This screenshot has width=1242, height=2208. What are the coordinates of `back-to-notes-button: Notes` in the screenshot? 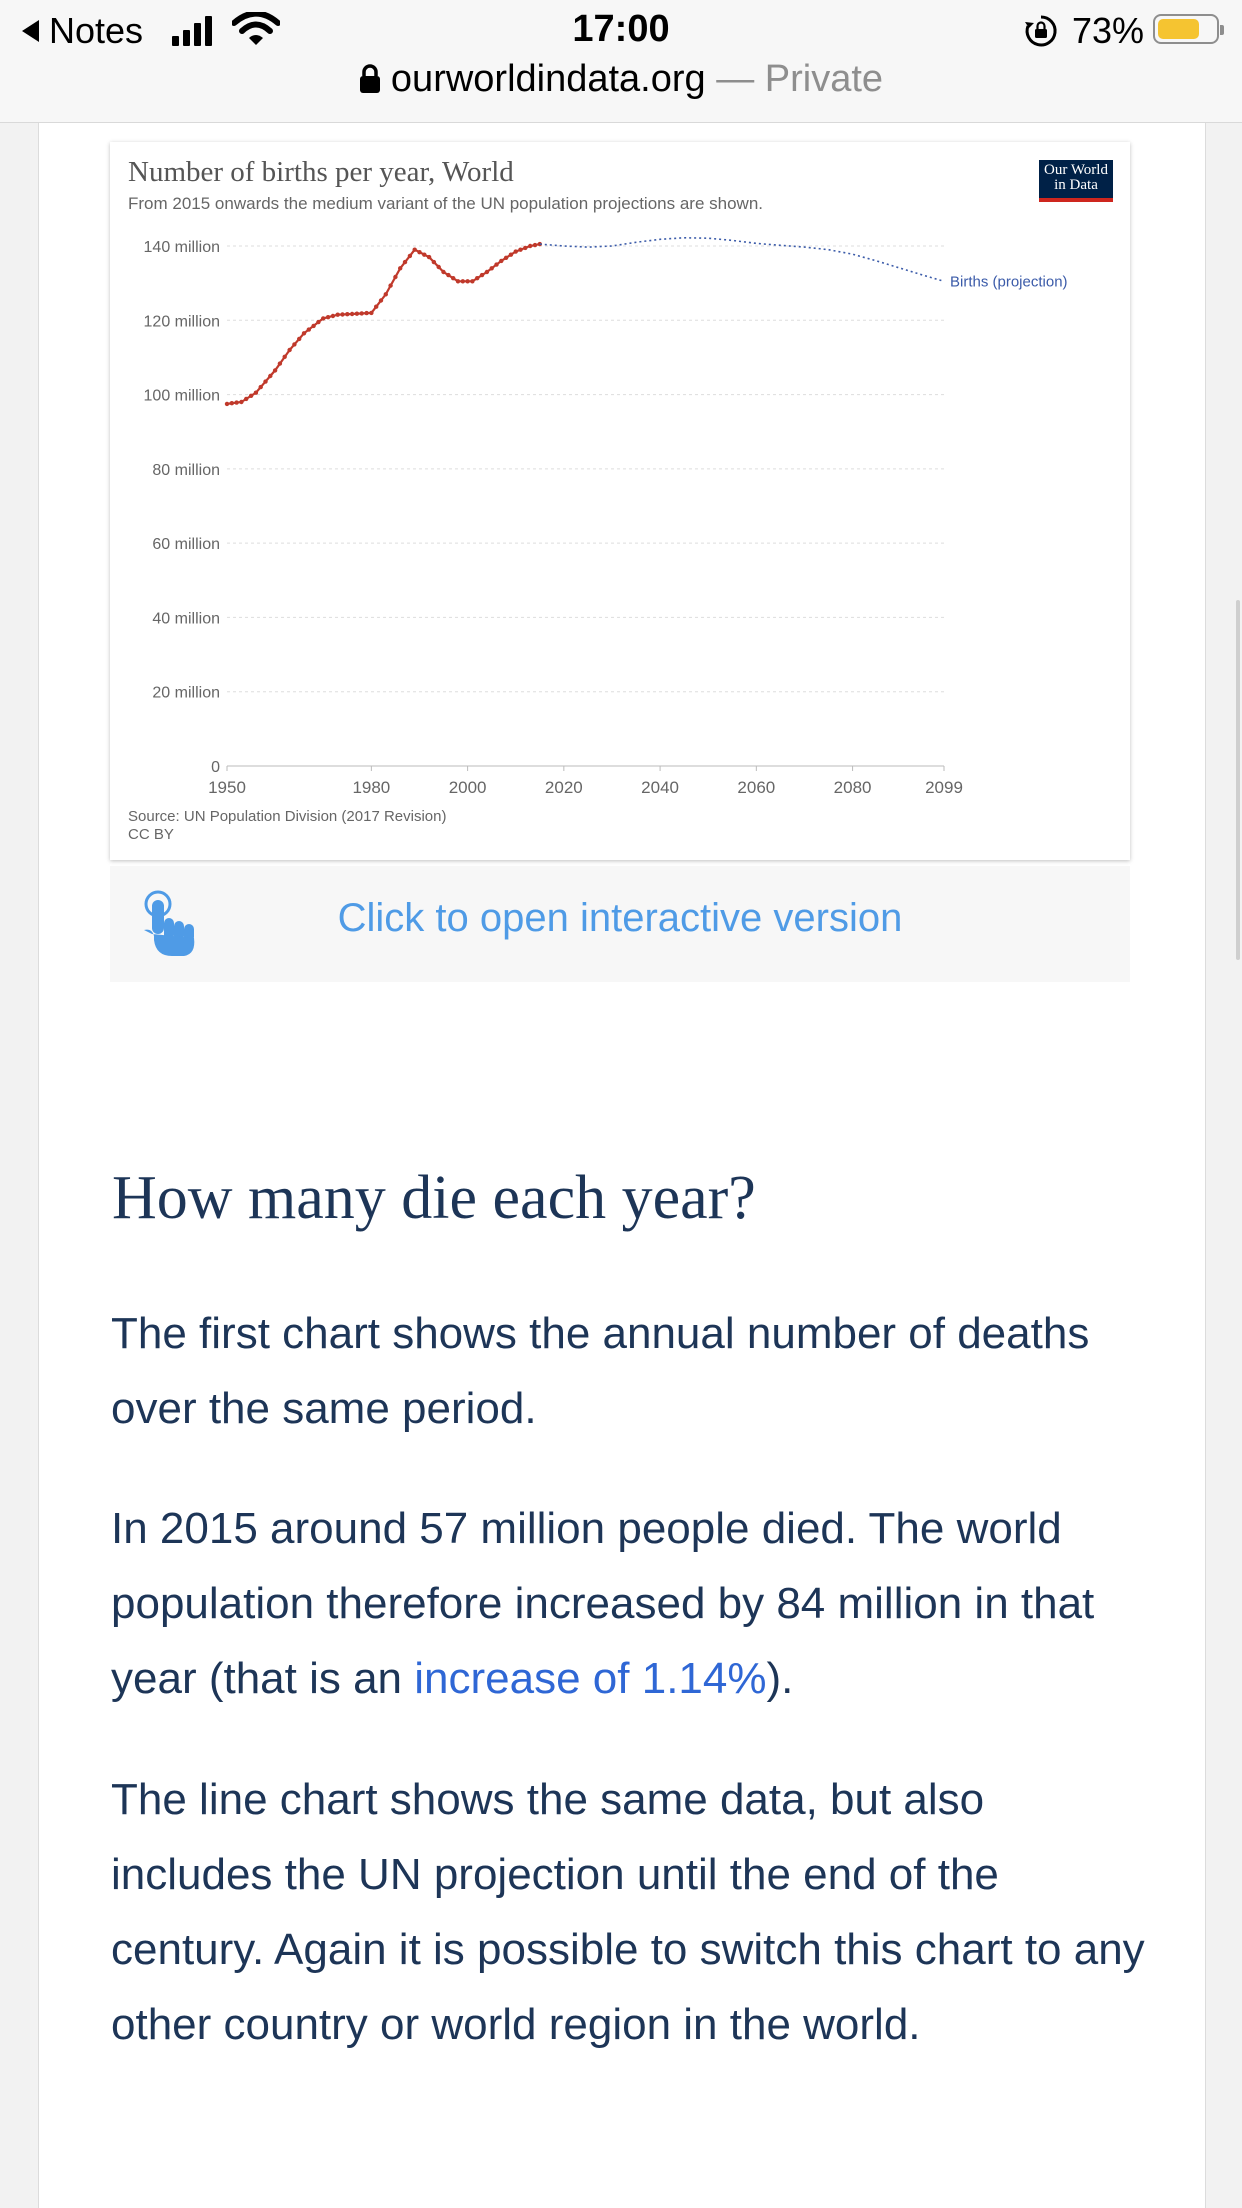 It's located at (82, 31).